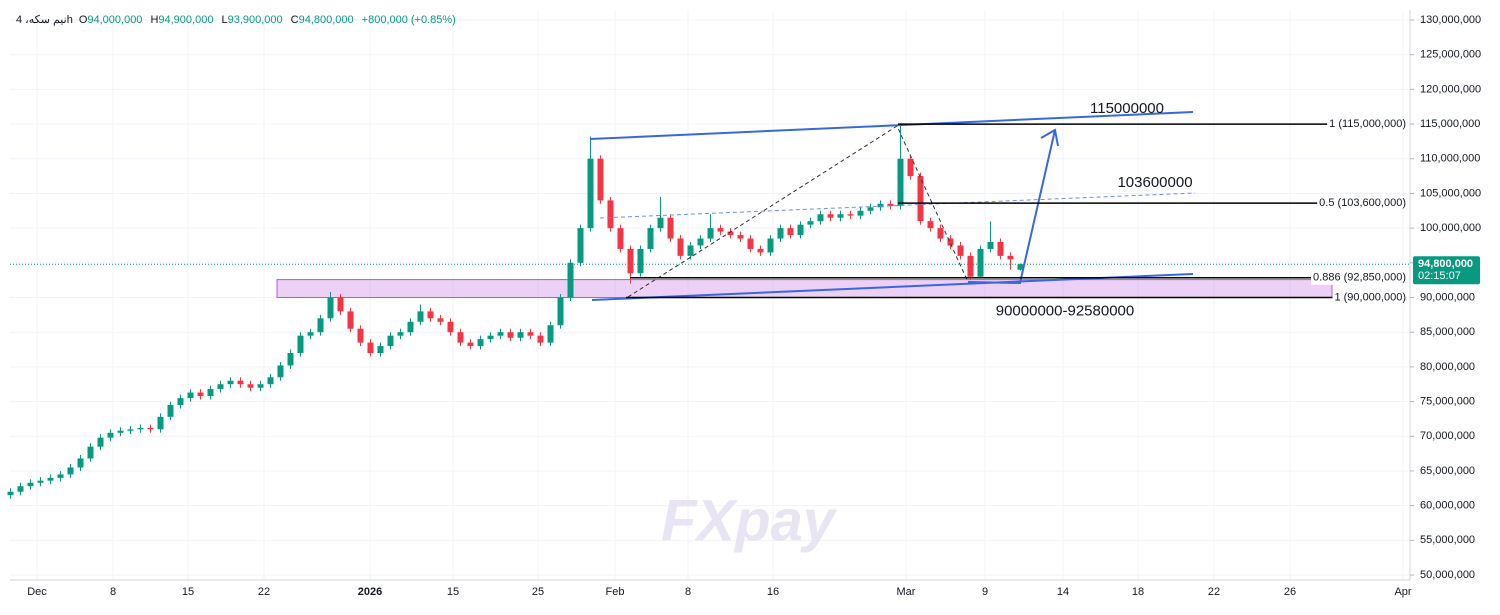 Image resolution: width=1500 pixels, height=615 pixels. What do you see at coordinates (1065, 310) in the screenshot?
I see `zone-label: 90000000-92580000` at bounding box center [1065, 310].